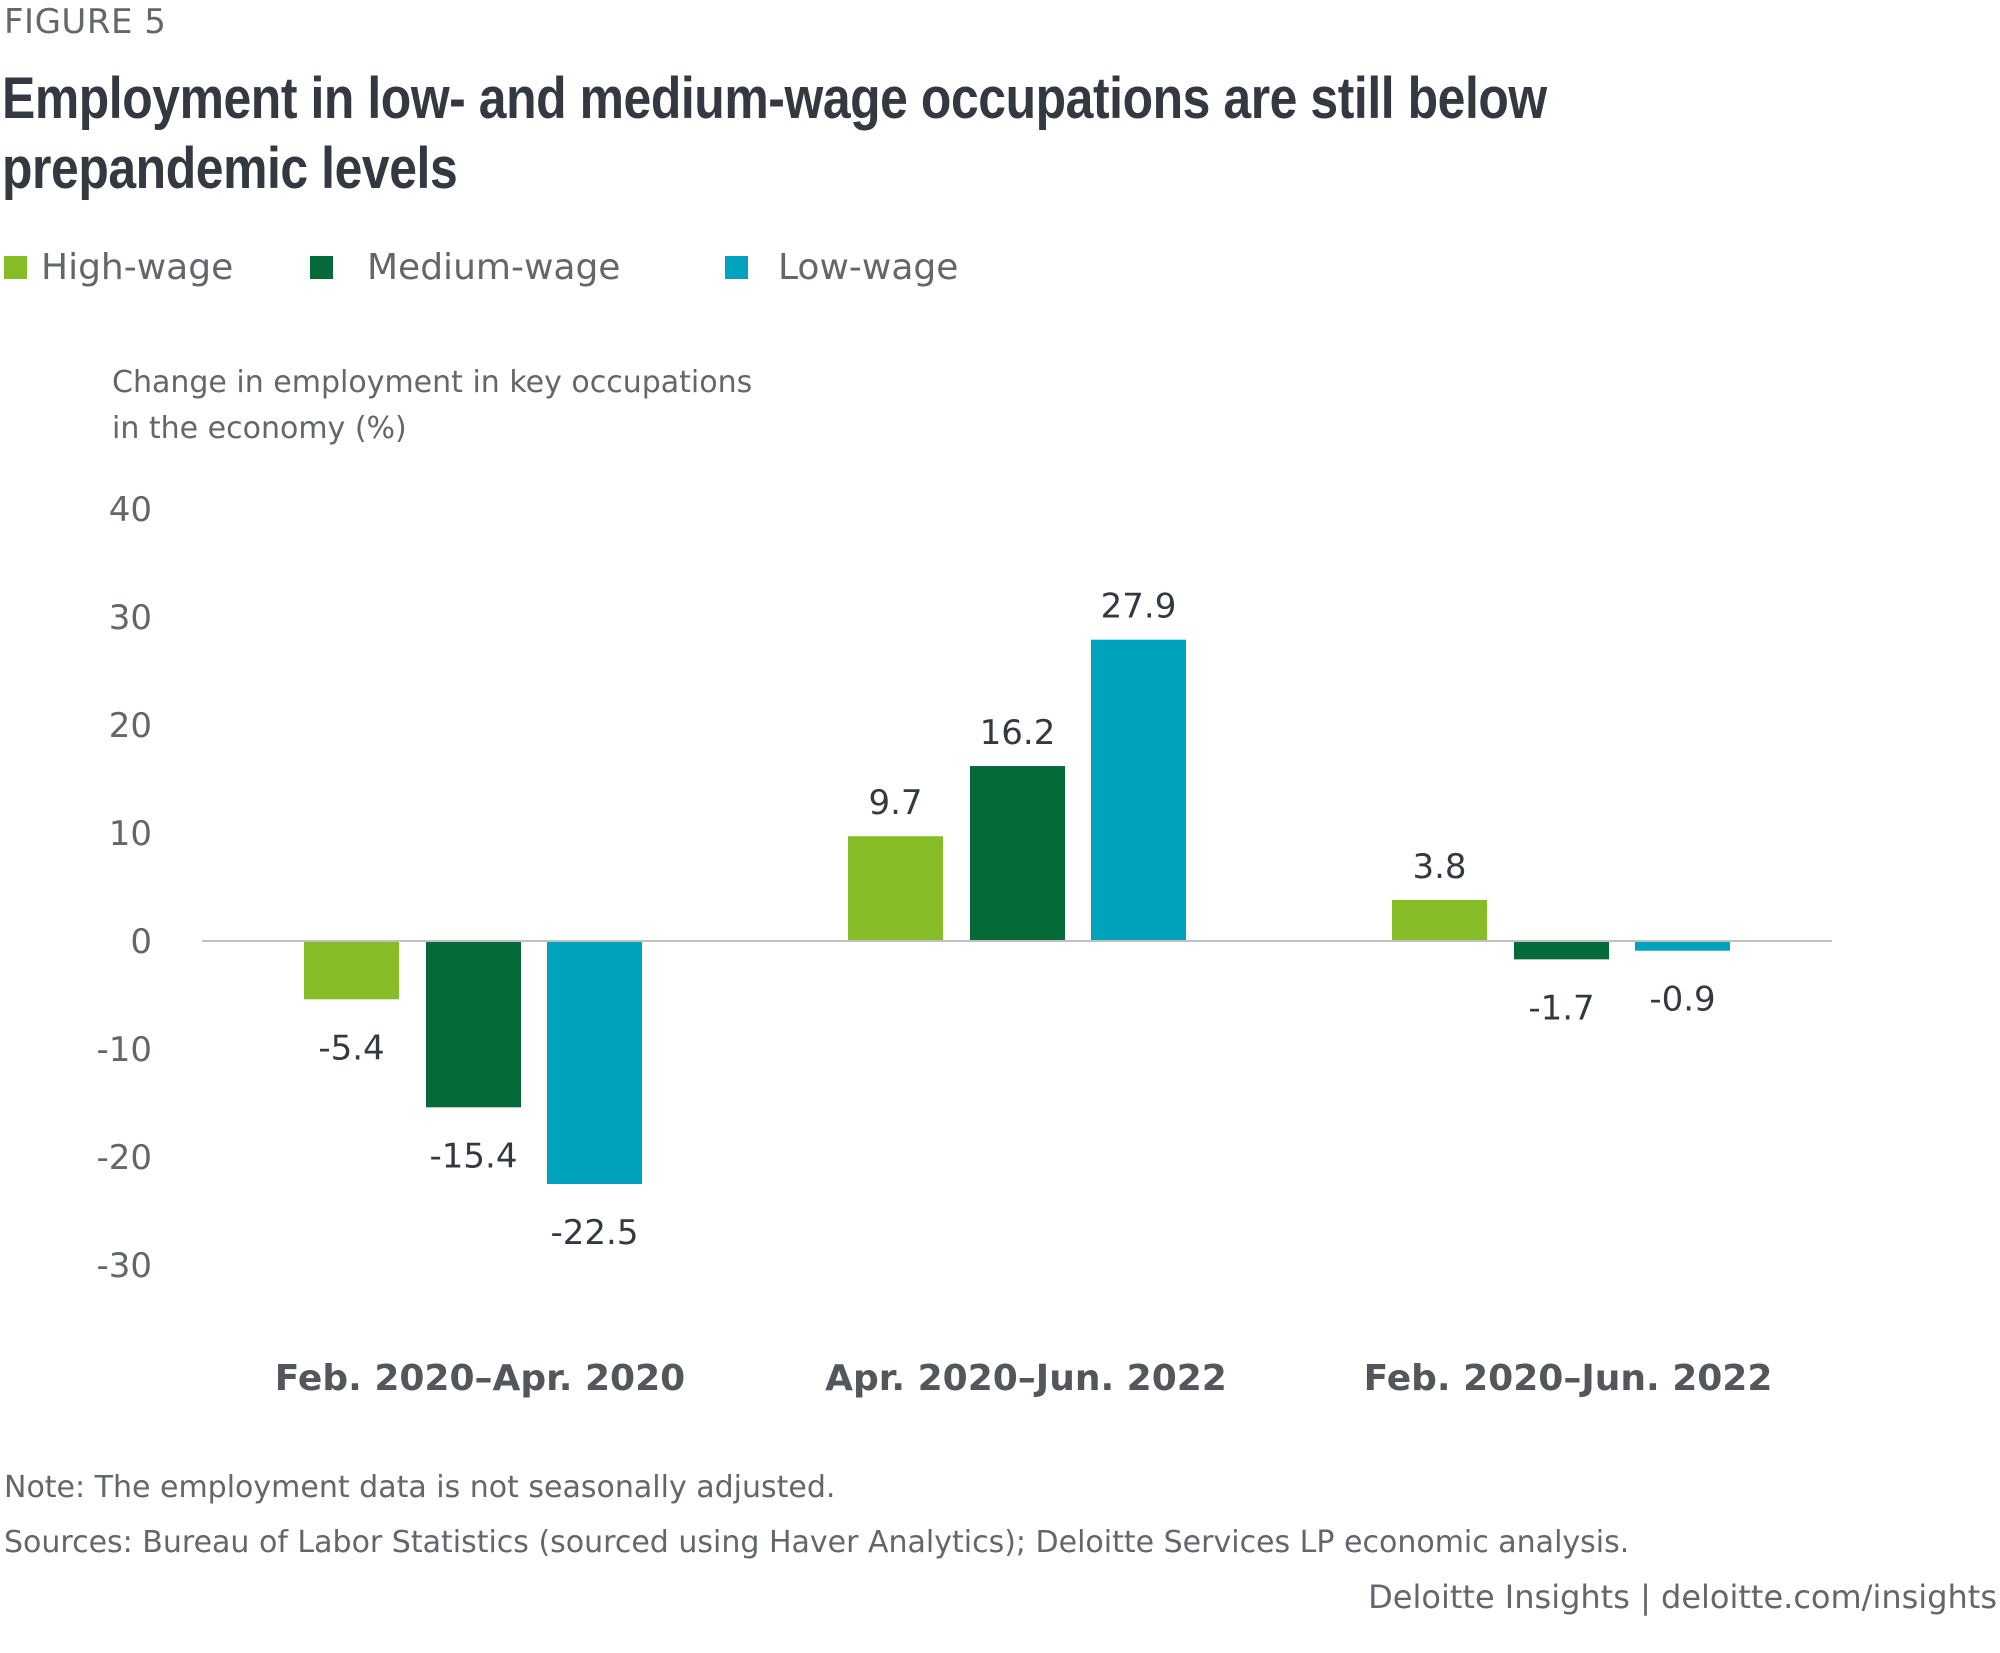  I want to click on legend-swatch-low-wage, so click(736, 267).